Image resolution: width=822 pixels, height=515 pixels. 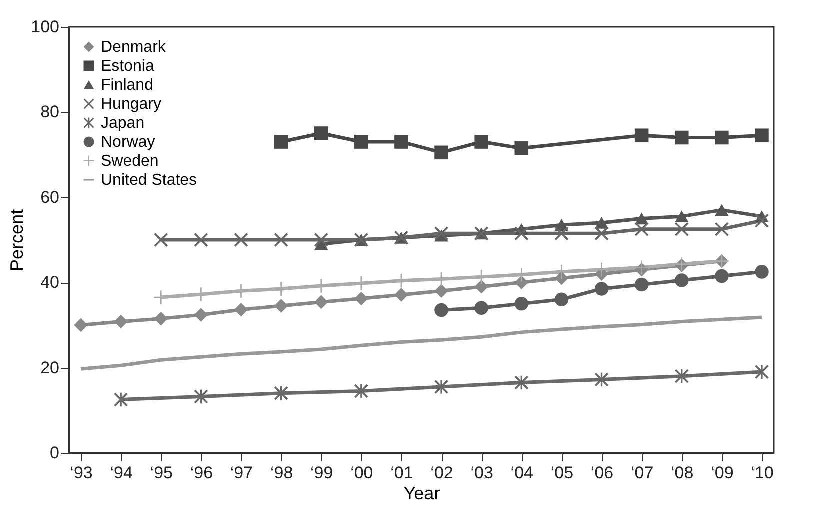 I want to click on x-tick-label: ‘99, so click(x=322, y=473).